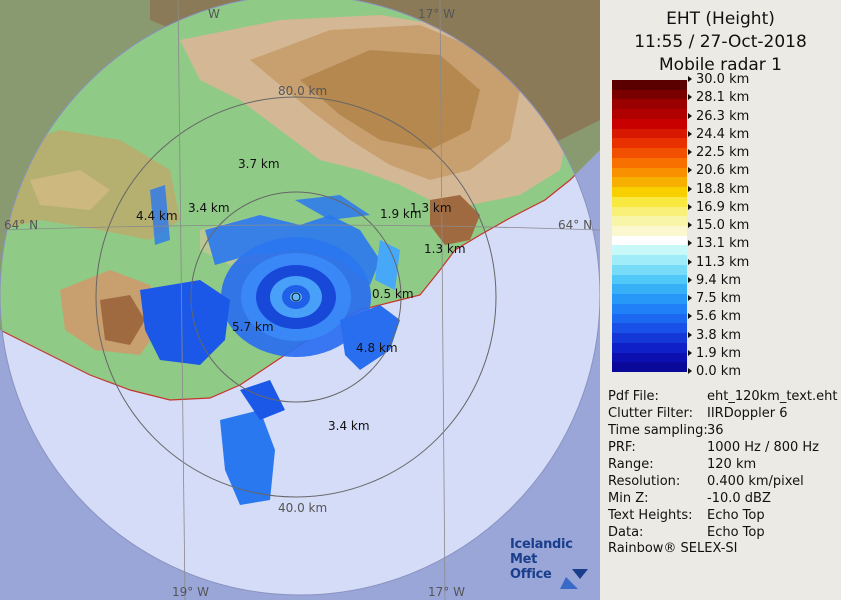  I want to click on height-label: 5.7 km, so click(253, 327).